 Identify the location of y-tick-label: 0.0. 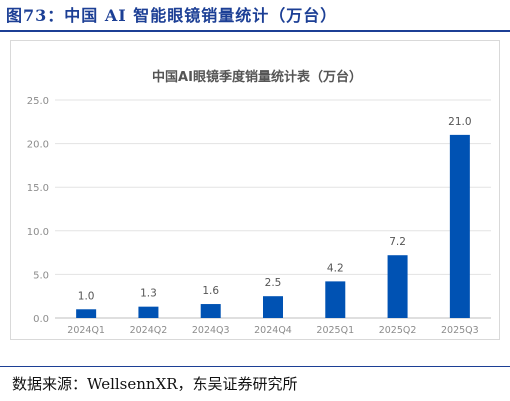
(41, 319).